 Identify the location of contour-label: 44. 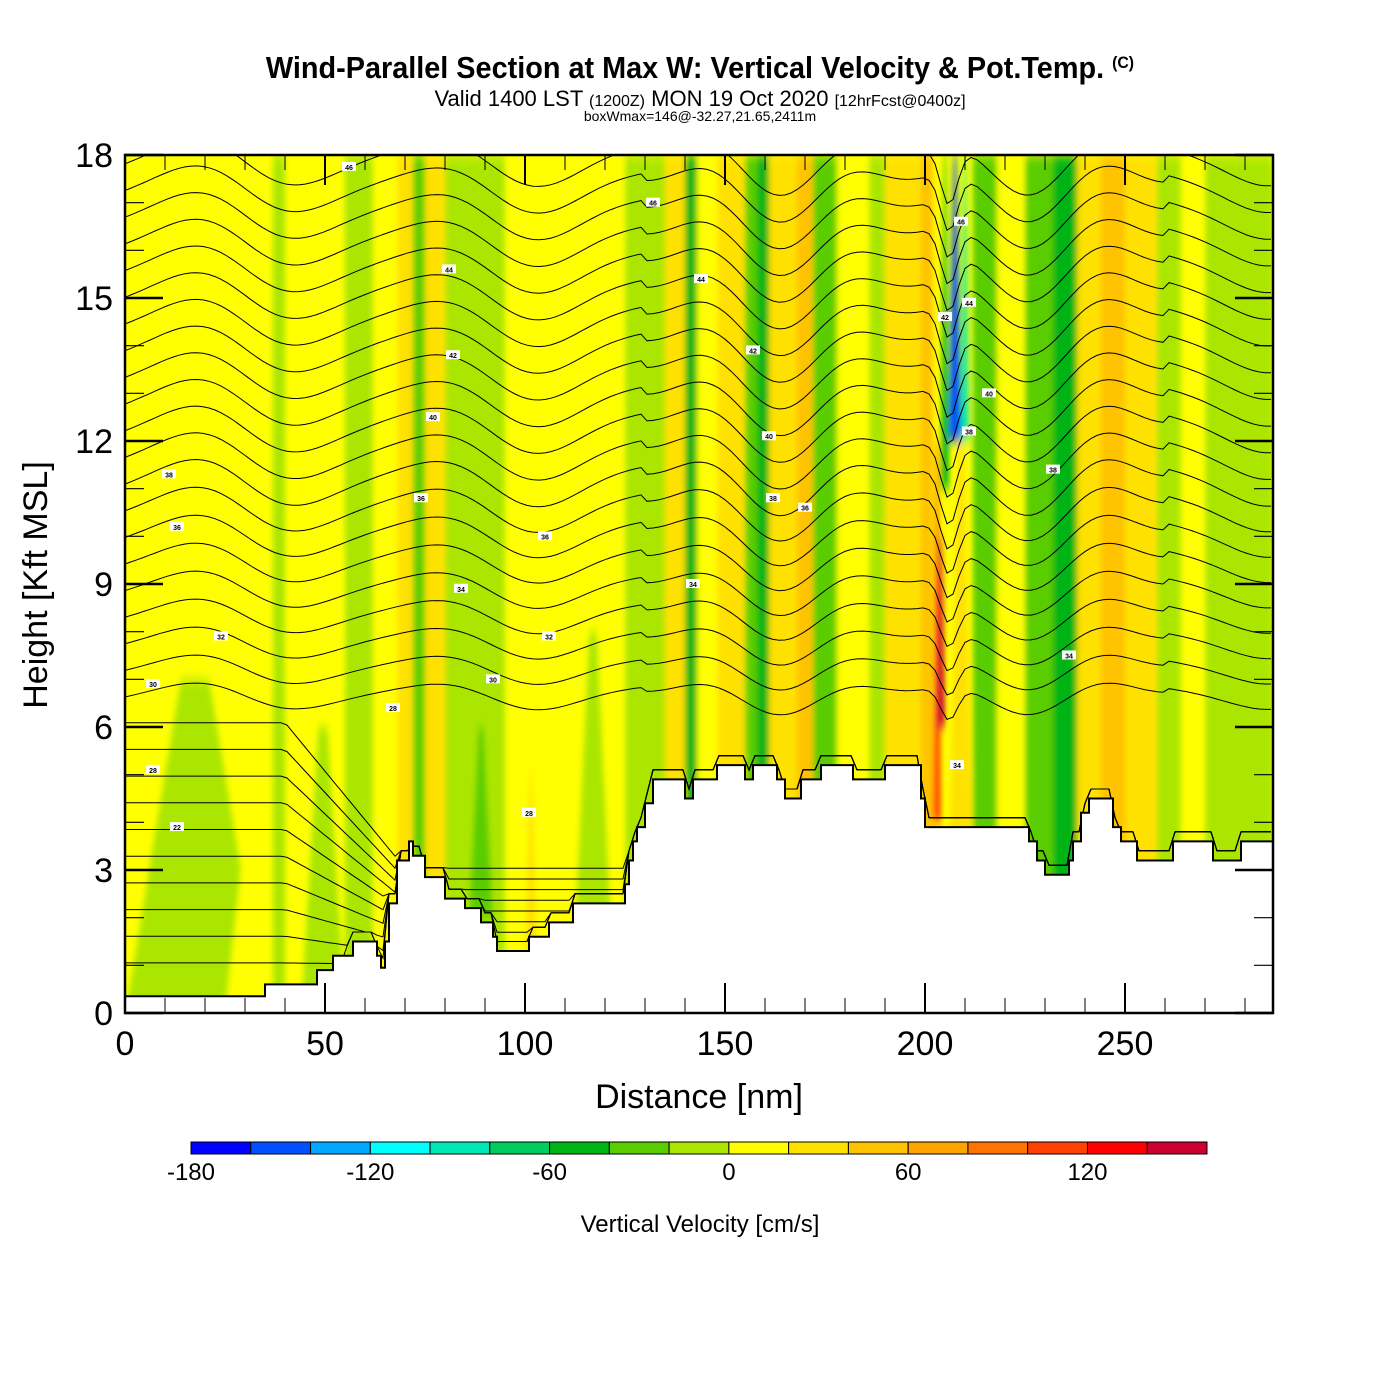
(449, 269).